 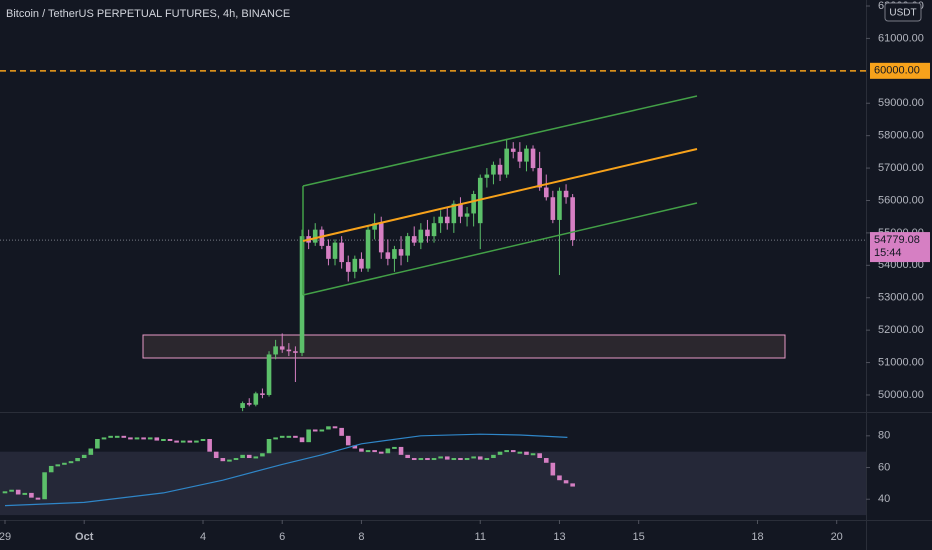 What do you see at coordinates (361, 537) in the screenshot?
I see `x-tick-label: 8` at bounding box center [361, 537].